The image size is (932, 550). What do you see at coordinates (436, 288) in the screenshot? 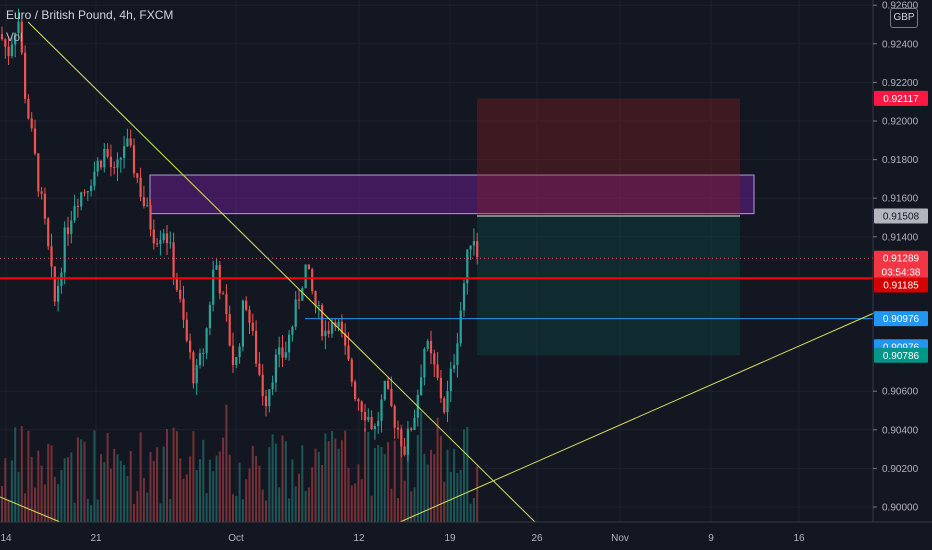
I see `horizontal-levels` at bounding box center [436, 288].